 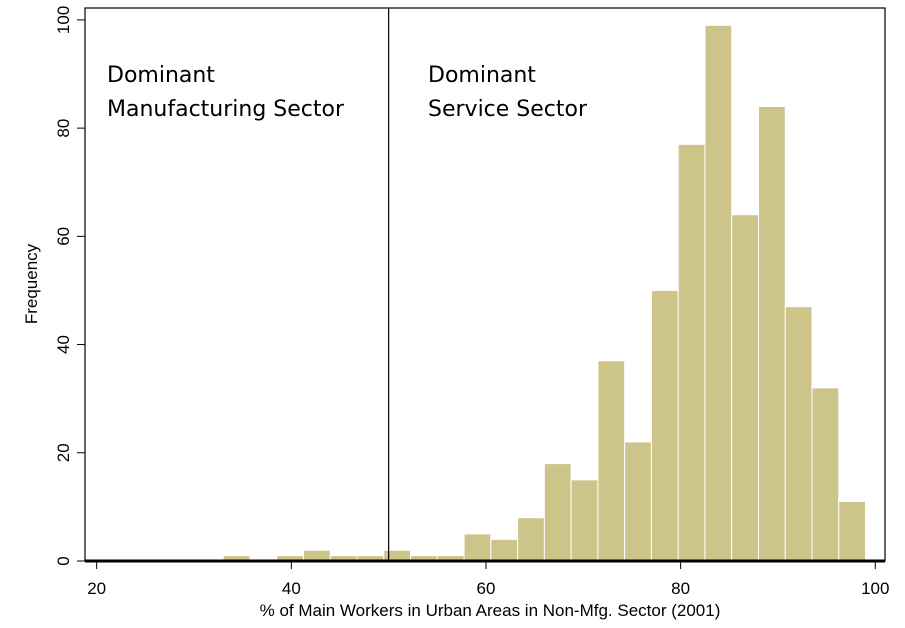 What do you see at coordinates (63, 452) in the screenshot?
I see `y-tick-label: 20` at bounding box center [63, 452].